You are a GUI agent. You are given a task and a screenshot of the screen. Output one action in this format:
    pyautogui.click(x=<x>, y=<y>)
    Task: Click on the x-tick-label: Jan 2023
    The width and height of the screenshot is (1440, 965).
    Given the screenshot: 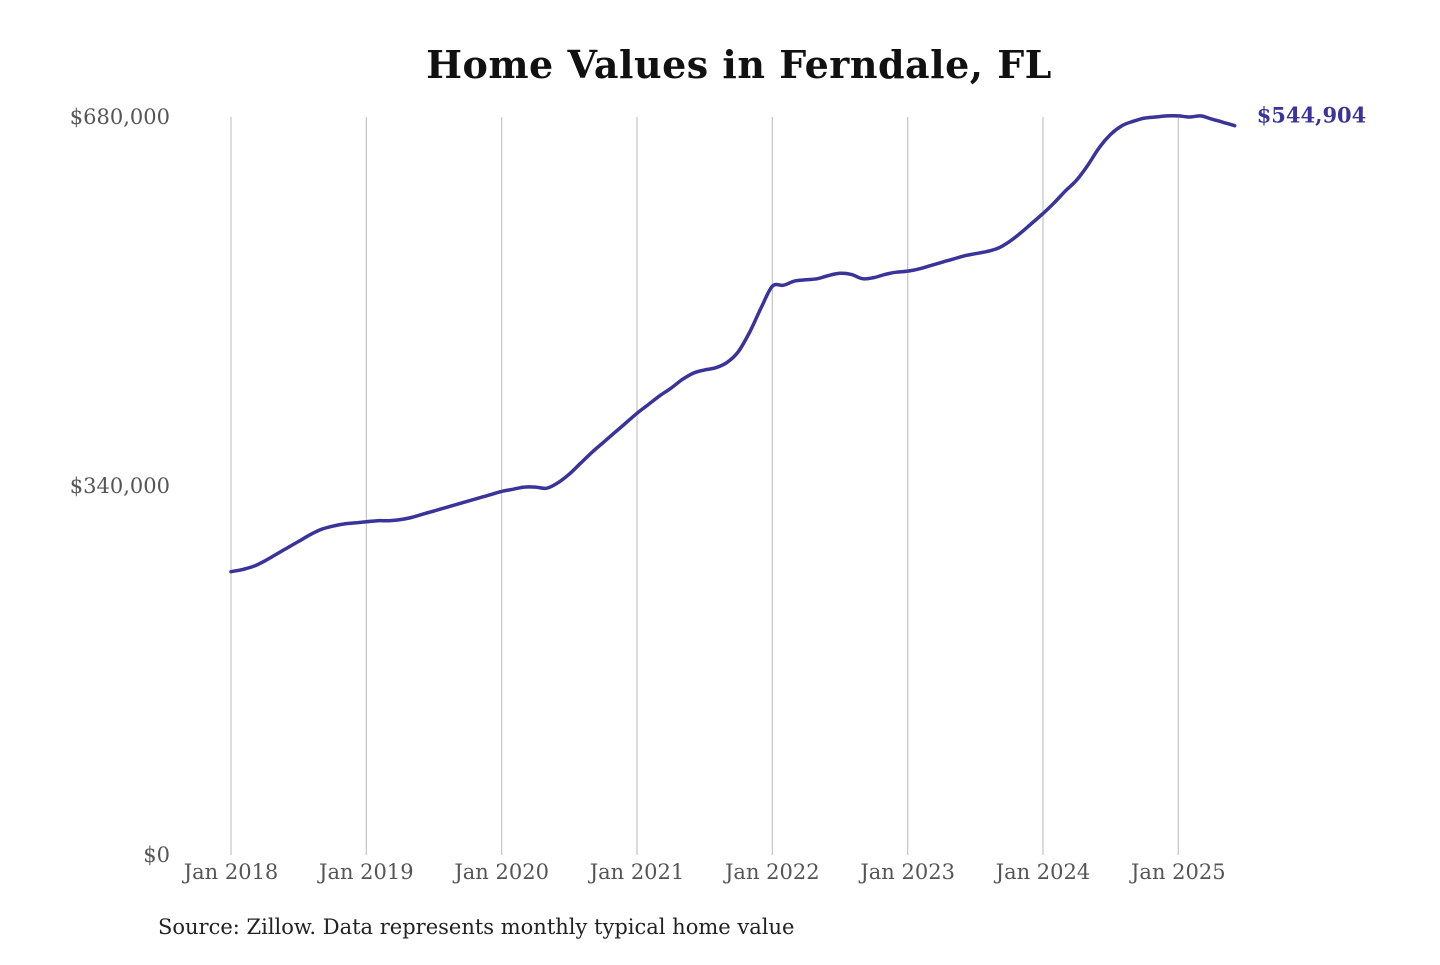 What is the action you would take?
    pyautogui.click(x=906, y=872)
    